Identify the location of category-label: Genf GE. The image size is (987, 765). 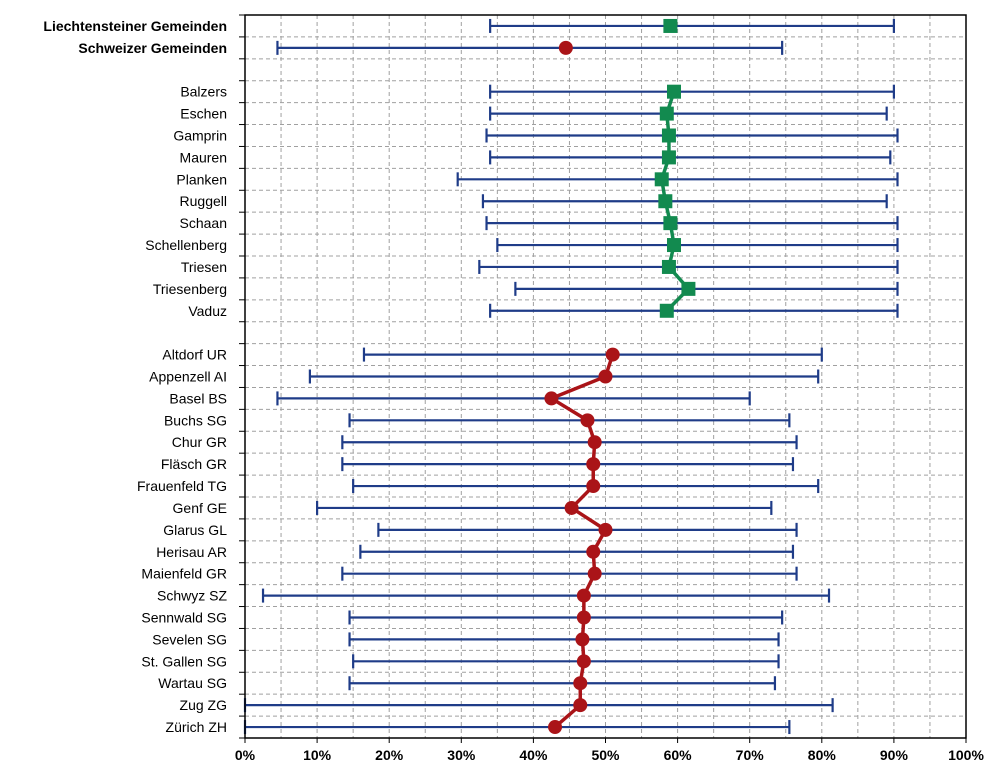
(200, 508).